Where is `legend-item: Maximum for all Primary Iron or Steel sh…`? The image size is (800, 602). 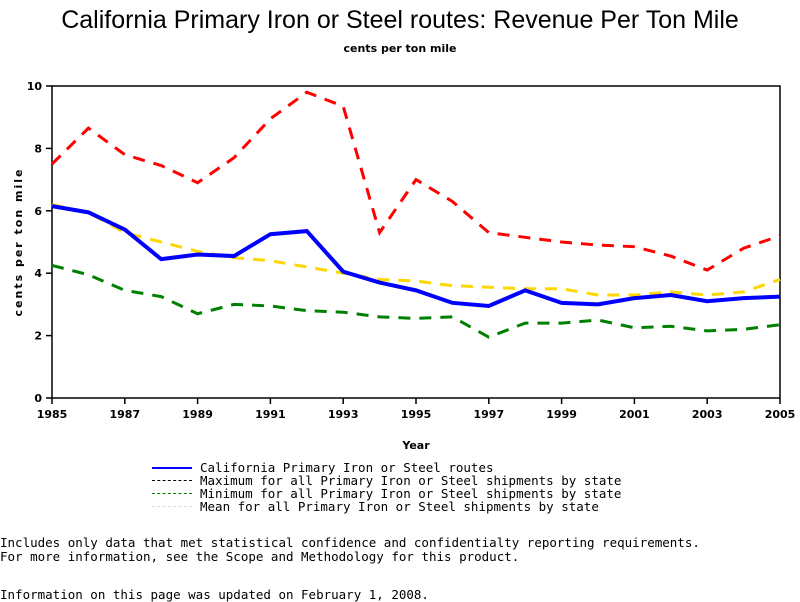 legend-item: Maximum for all Primary Iron or Steel sh… is located at coordinates (386, 480).